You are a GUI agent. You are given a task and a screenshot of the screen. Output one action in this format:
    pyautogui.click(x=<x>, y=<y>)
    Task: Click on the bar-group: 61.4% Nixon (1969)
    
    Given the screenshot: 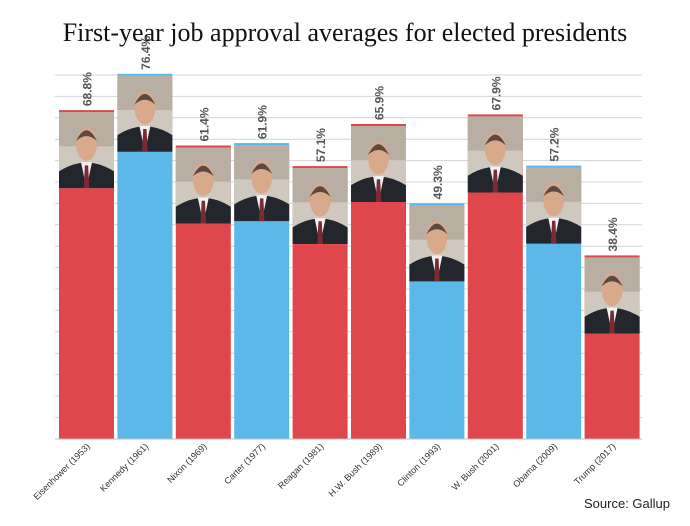 What is the action you would take?
    pyautogui.click(x=198, y=296)
    